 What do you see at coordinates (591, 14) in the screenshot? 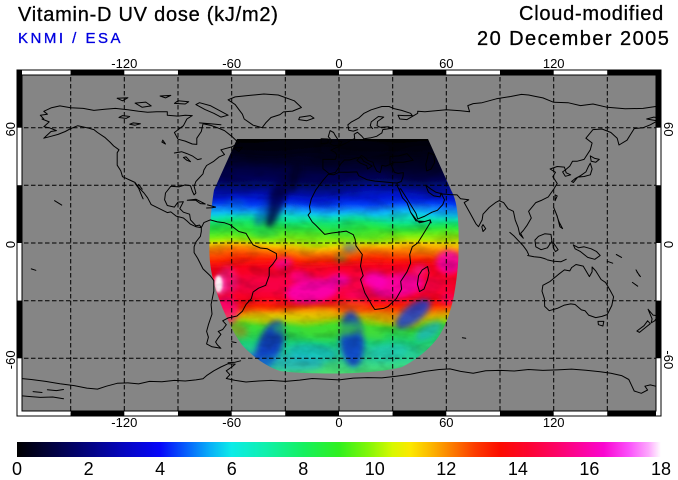
I see `svg-text: Cloud-modified` at bounding box center [591, 14].